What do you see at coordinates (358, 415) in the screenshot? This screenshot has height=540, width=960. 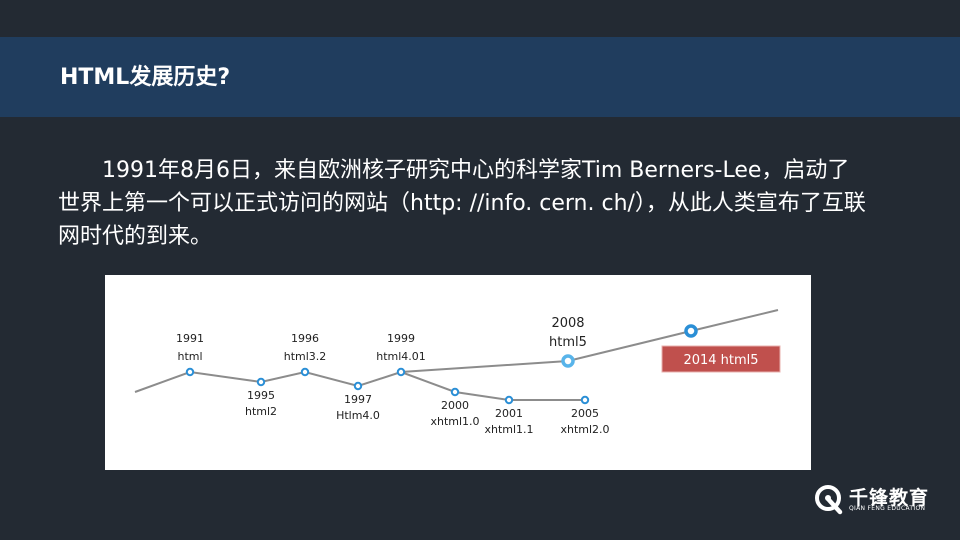 I see `timeline-version-1997: Htlm4.0` at bounding box center [358, 415].